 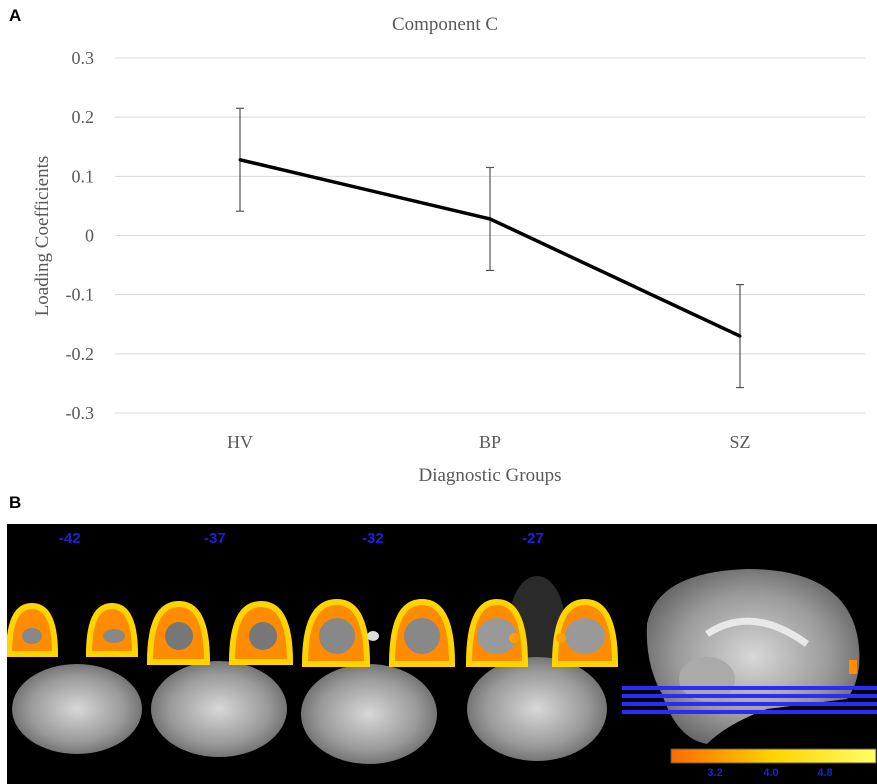 What do you see at coordinates (489, 475) in the screenshot?
I see `x-axis-label: Diagnostic Groups` at bounding box center [489, 475].